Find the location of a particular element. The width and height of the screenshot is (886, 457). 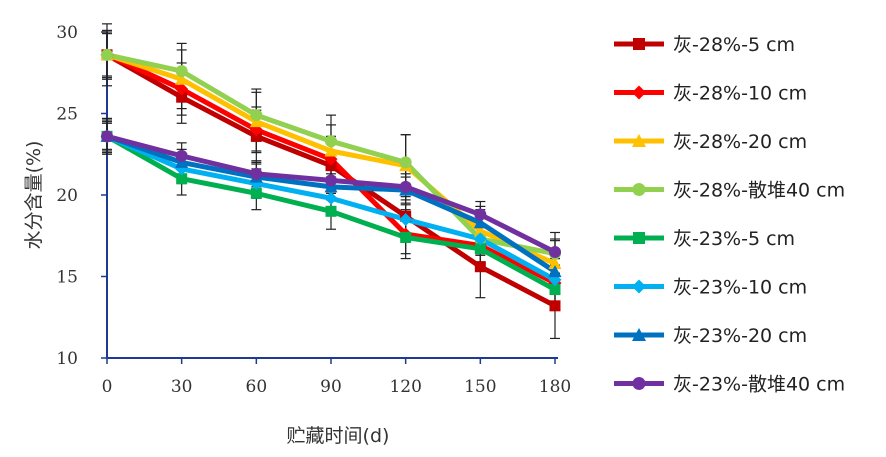

x-tick-label: 30 is located at coordinates (182, 387).